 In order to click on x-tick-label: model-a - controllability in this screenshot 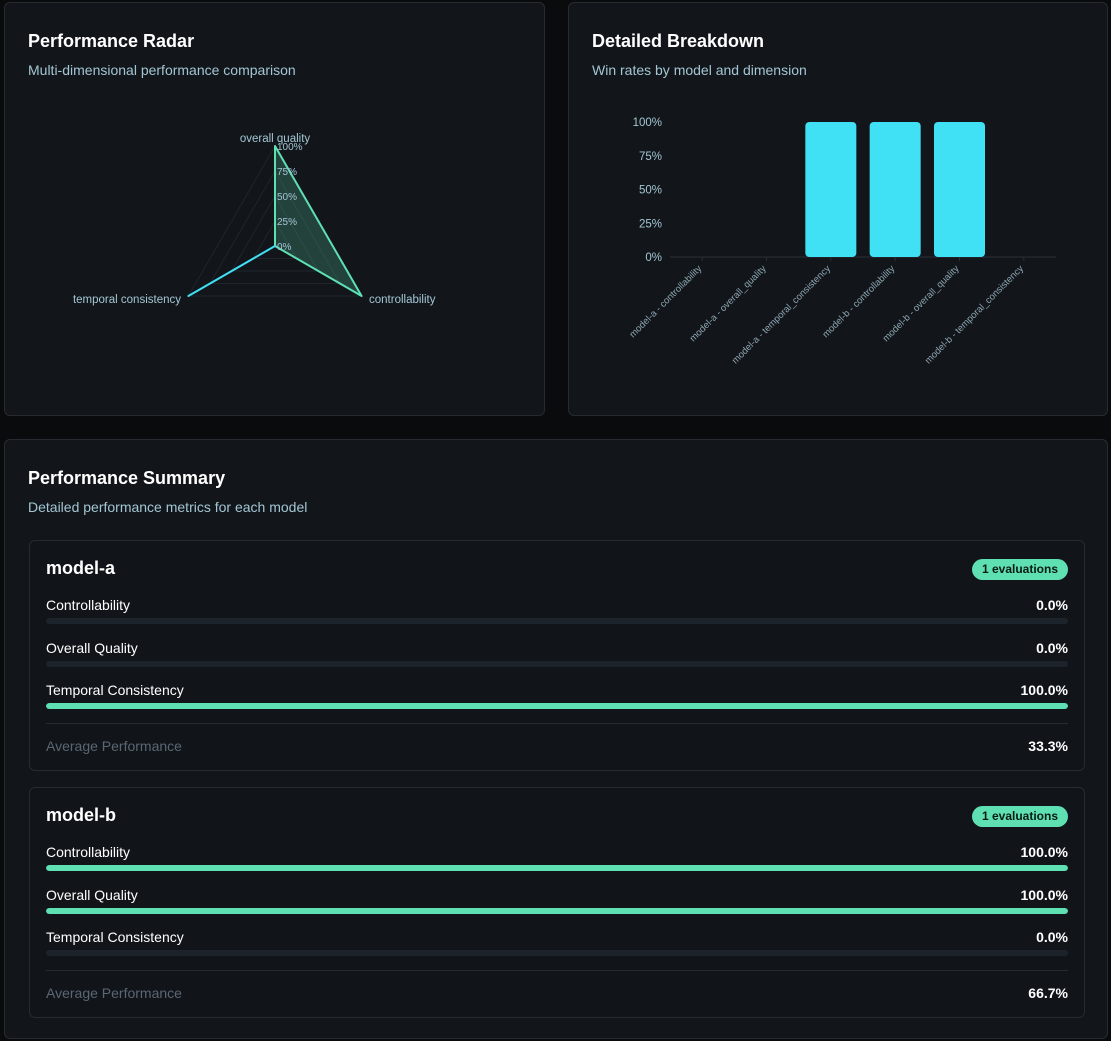, I will do `click(665, 301)`.